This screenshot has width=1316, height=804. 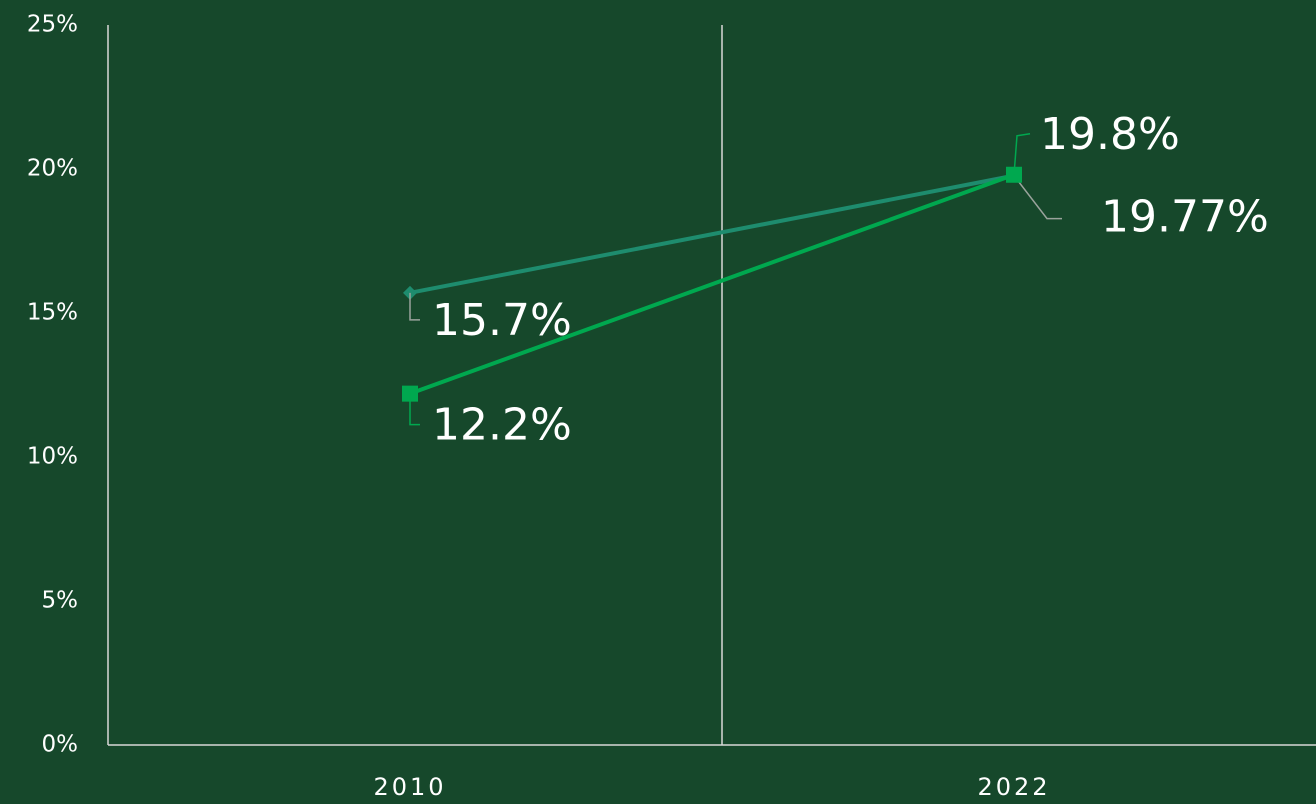 What do you see at coordinates (52, 457) in the screenshot?
I see `y-tick-label: 10%` at bounding box center [52, 457].